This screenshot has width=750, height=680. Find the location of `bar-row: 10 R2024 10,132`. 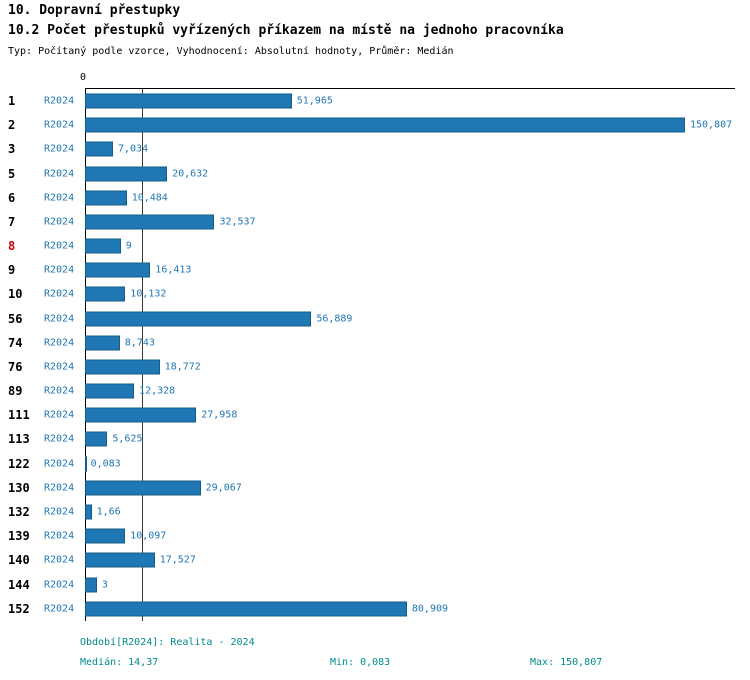

bar-row: 10 R2024 10,132 is located at coordinates (375, 294).